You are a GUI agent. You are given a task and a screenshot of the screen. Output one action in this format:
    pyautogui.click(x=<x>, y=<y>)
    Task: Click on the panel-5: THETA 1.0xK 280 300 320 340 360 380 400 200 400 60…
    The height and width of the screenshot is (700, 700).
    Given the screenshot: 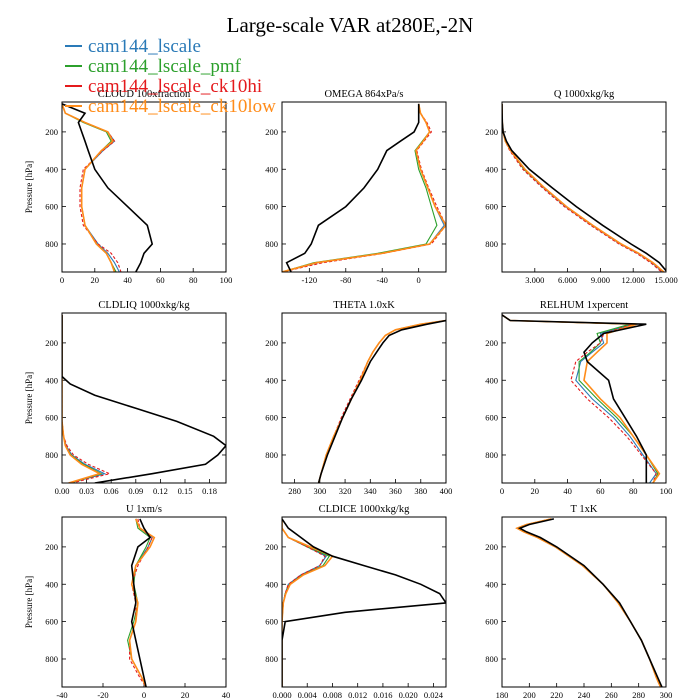 What is the action you would take?
    pyautogui.click(x=358, y=398)
    